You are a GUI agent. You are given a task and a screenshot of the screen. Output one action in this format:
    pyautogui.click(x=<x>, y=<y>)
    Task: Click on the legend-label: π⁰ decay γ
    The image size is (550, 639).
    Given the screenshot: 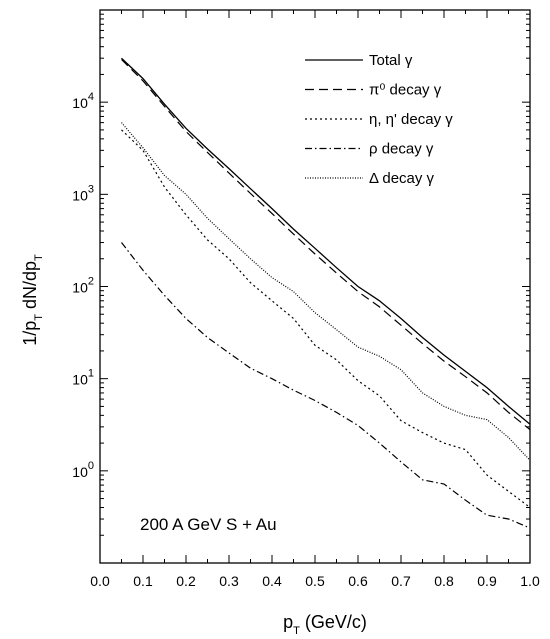 What is the action you would take?
    pyautogui.click(x=405, y=90)
    